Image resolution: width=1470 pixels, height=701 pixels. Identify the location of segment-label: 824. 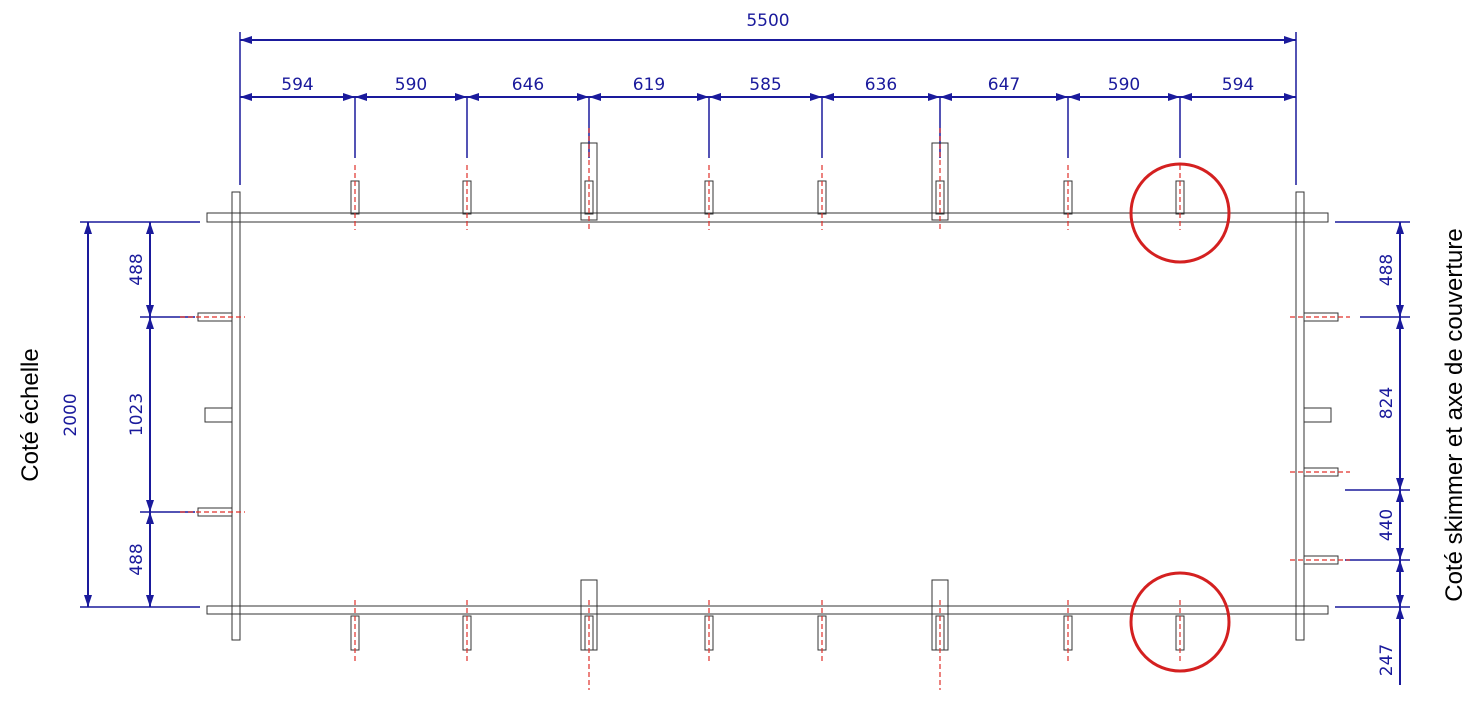
(1387, 403).